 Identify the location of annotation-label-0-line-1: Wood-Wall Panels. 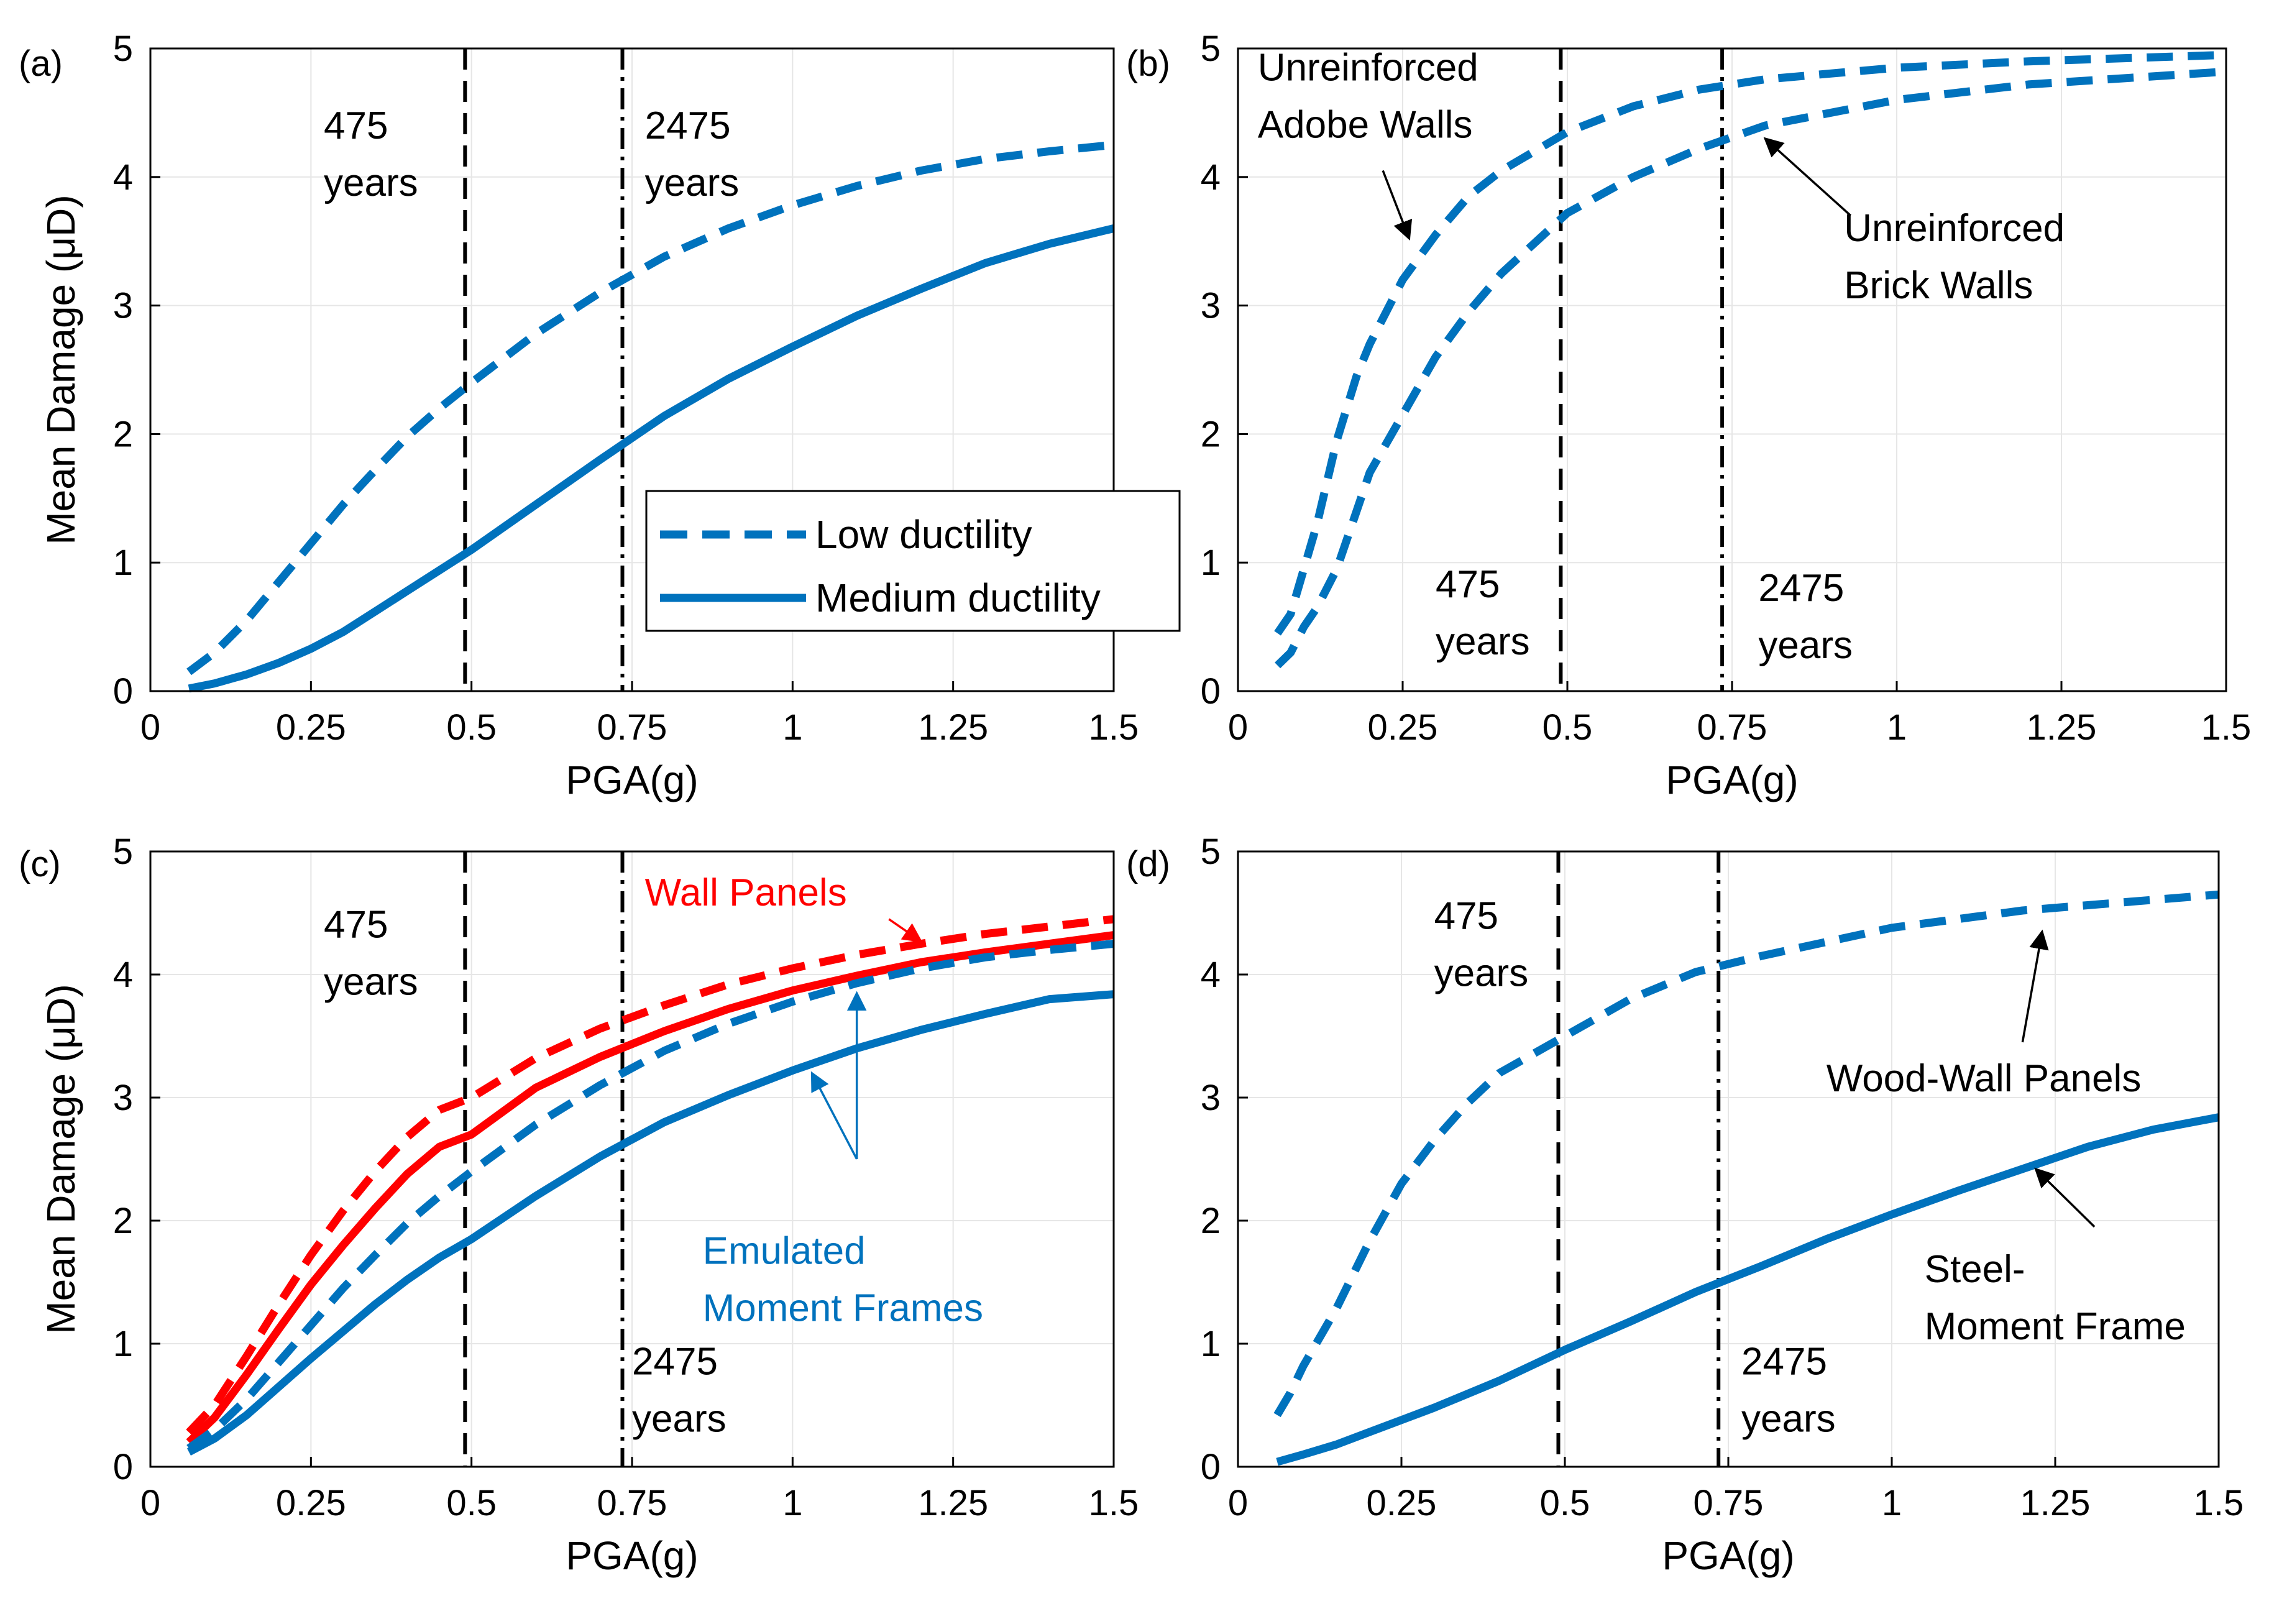
(1985, 1078).